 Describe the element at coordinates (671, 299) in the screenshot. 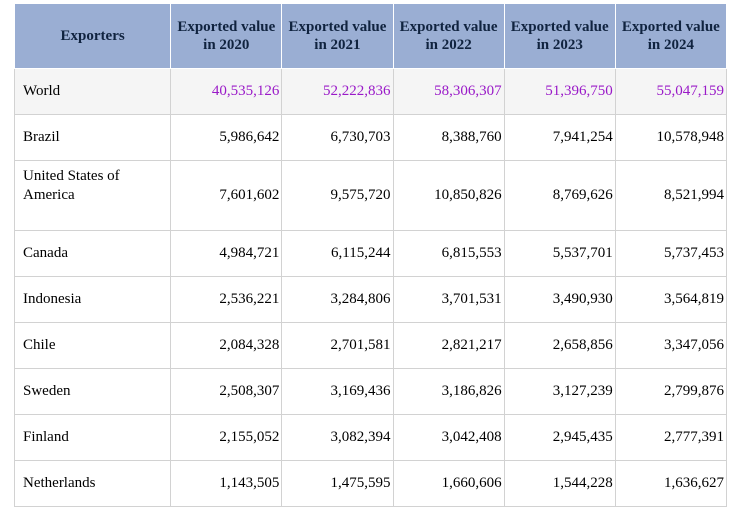

I see `value-cell: 3,564,819` at that location.